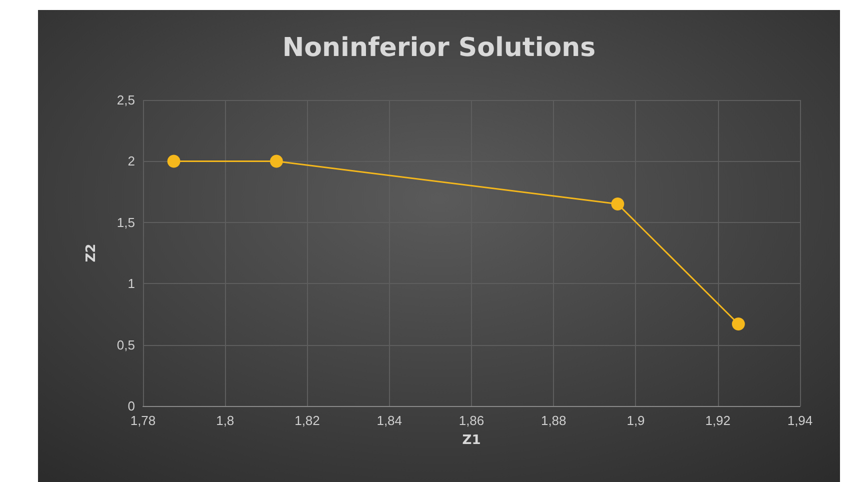 The width and height of the screenshot is (855, 482). Describe the element at coordinates (125, 100) in the screenshot. I see `y-tick-label: 2,5` at that location.